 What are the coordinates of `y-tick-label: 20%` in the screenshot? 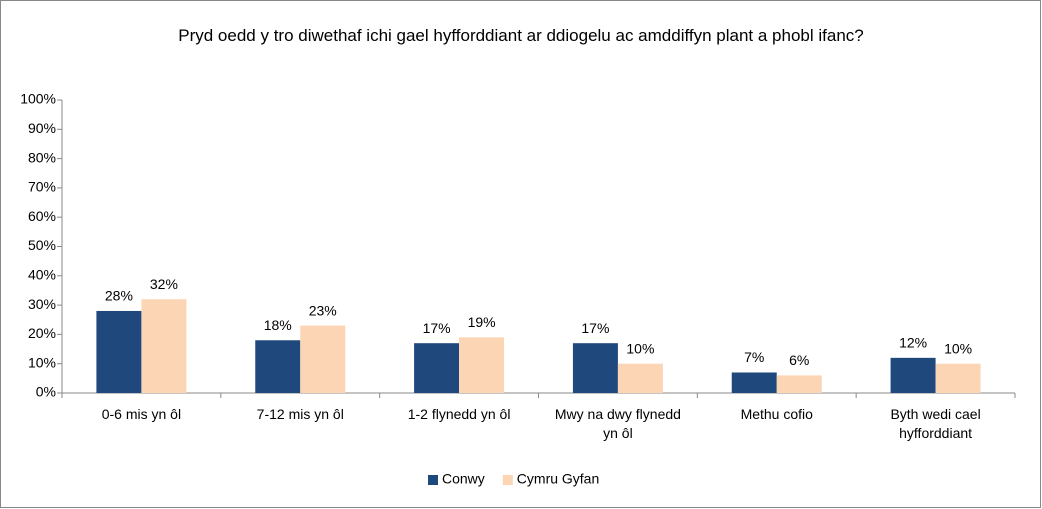 It's located at (42, 333).